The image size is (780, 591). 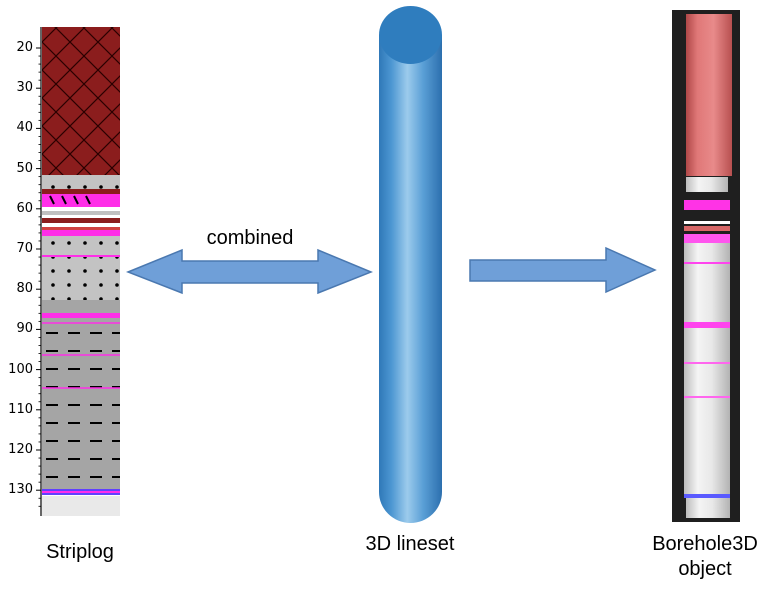 What do you see at coordinates (707, 369) in the screenshot?
I see `borehole-gray-segment` at bounding box center [707, 369].